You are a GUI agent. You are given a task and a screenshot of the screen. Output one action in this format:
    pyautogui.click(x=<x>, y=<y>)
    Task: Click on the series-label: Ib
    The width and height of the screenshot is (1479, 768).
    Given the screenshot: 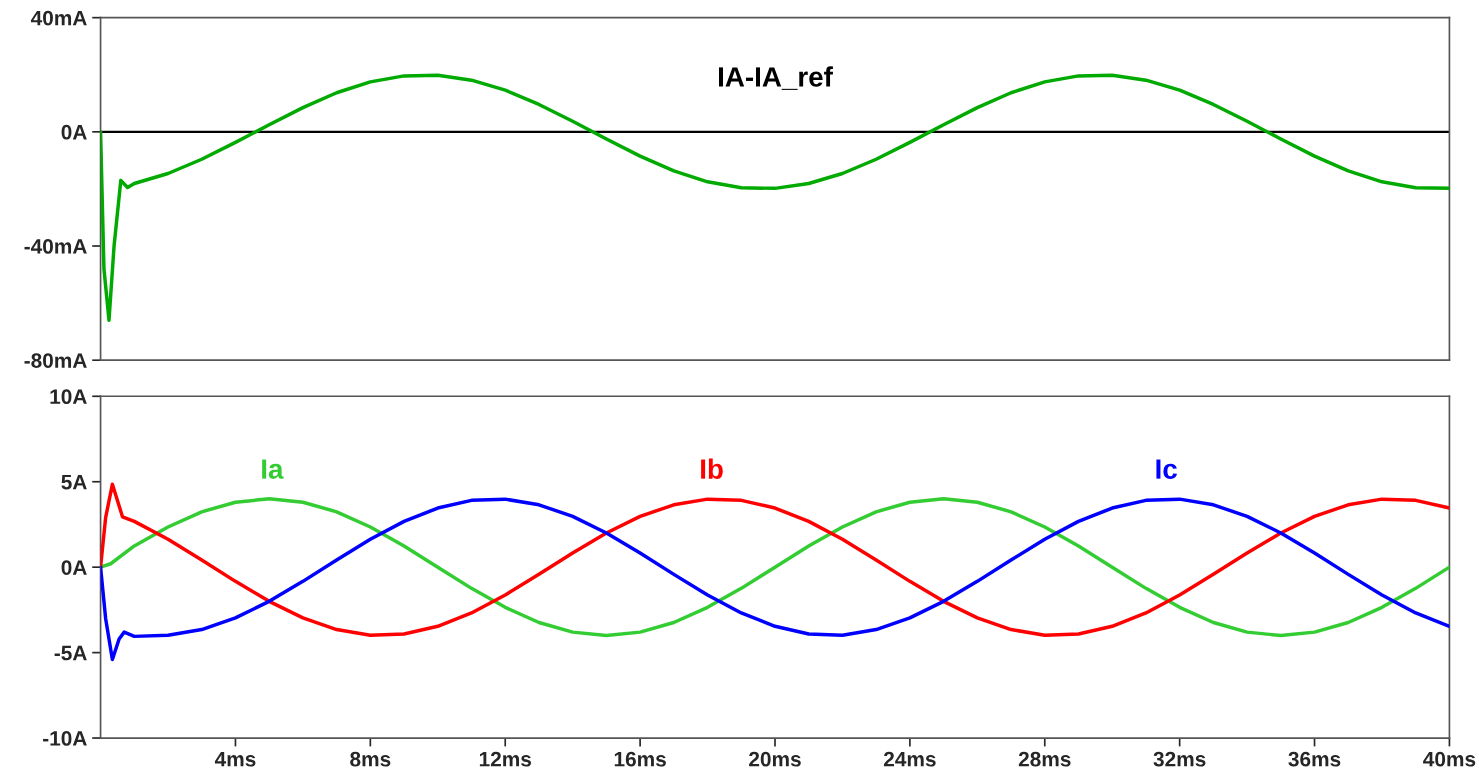 What is the action you would take?
    pyautogui.click(x=712, y=468)
    